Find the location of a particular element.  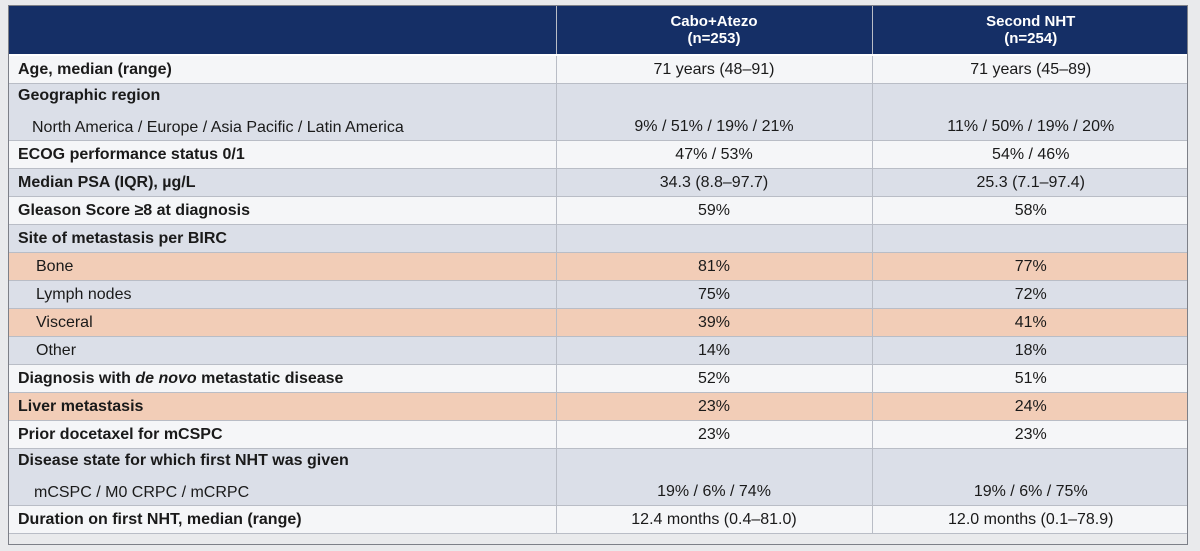

table-row-bone: Bone 81% 77% is located at coordinates (598, 266).